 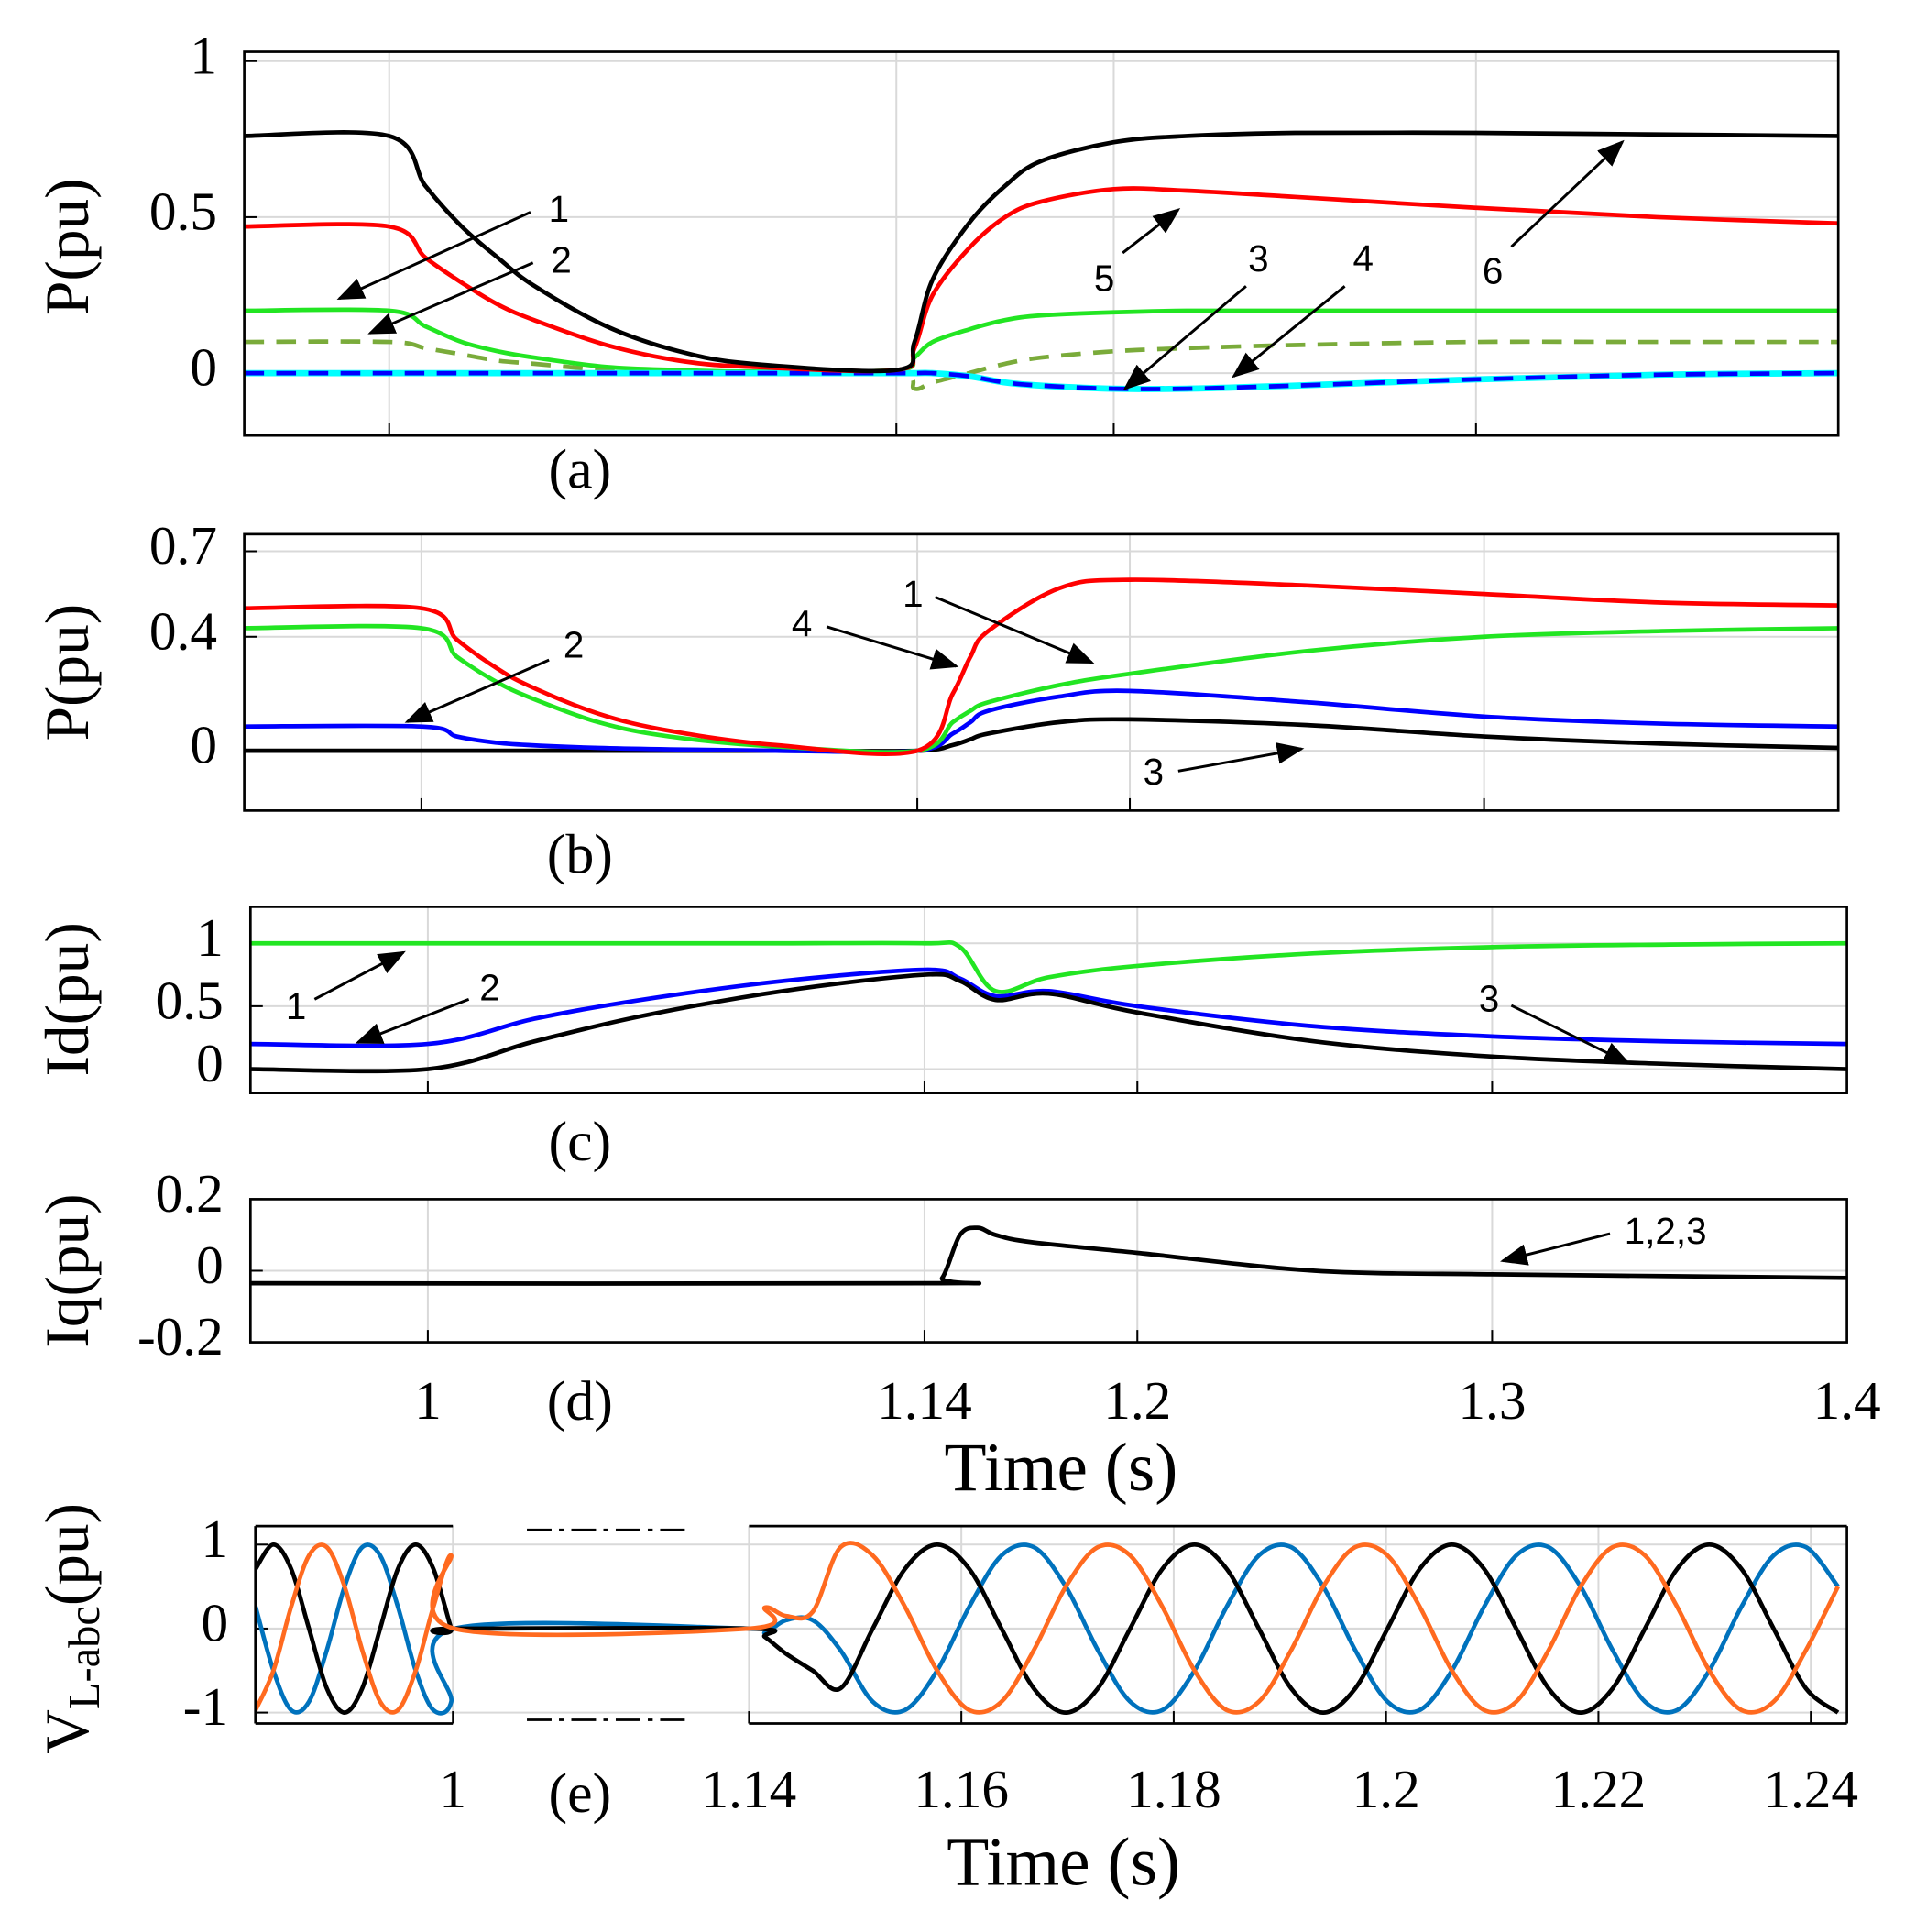 What do you see at coordinates (1173, 1789) in the screenshot?
I see `x-tick-label: 1.18` at bounding box center [1173, 1789].